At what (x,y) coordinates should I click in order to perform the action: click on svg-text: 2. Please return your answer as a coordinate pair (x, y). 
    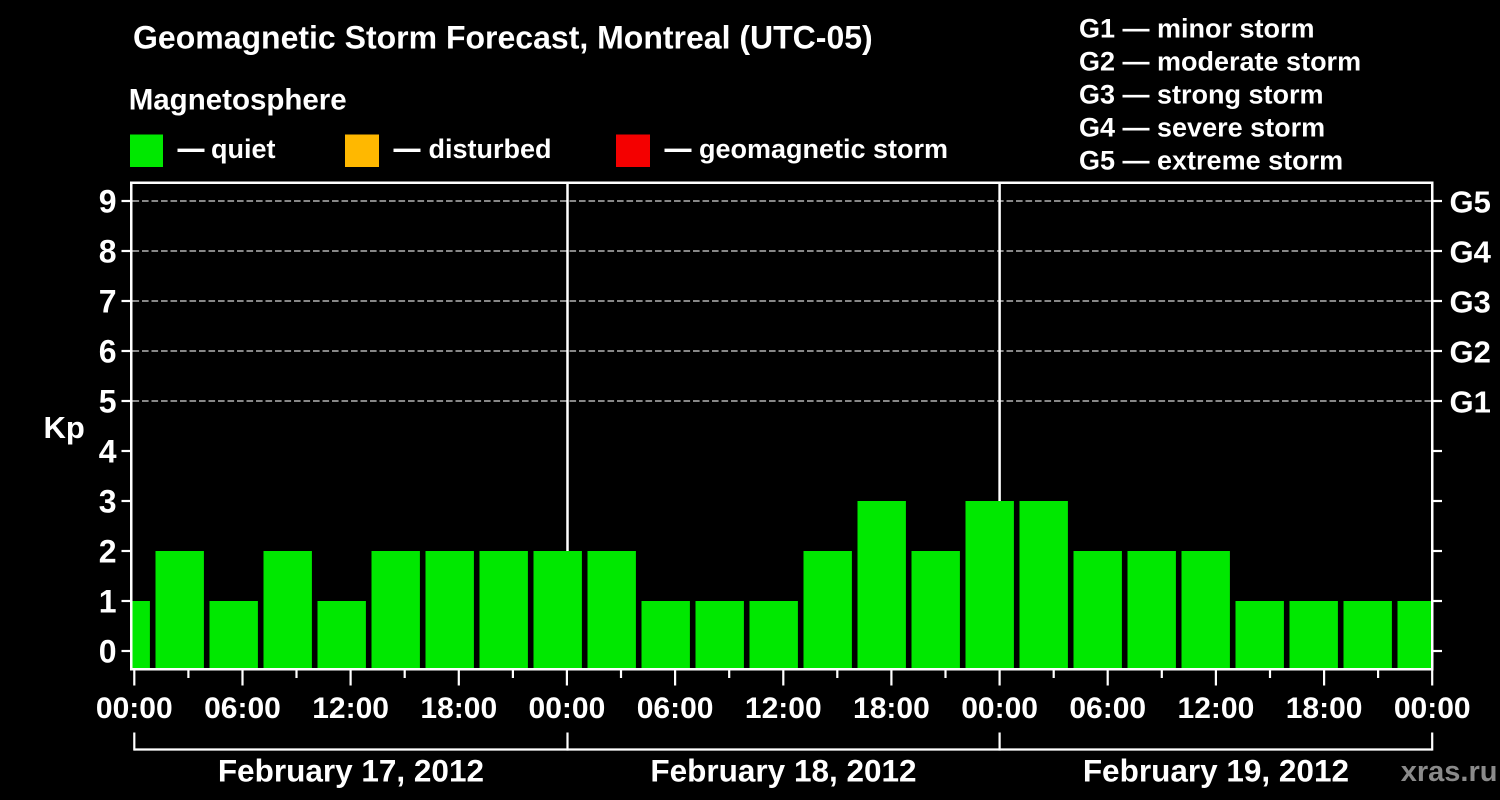
    Looking at the image, I should click on (108, 552).